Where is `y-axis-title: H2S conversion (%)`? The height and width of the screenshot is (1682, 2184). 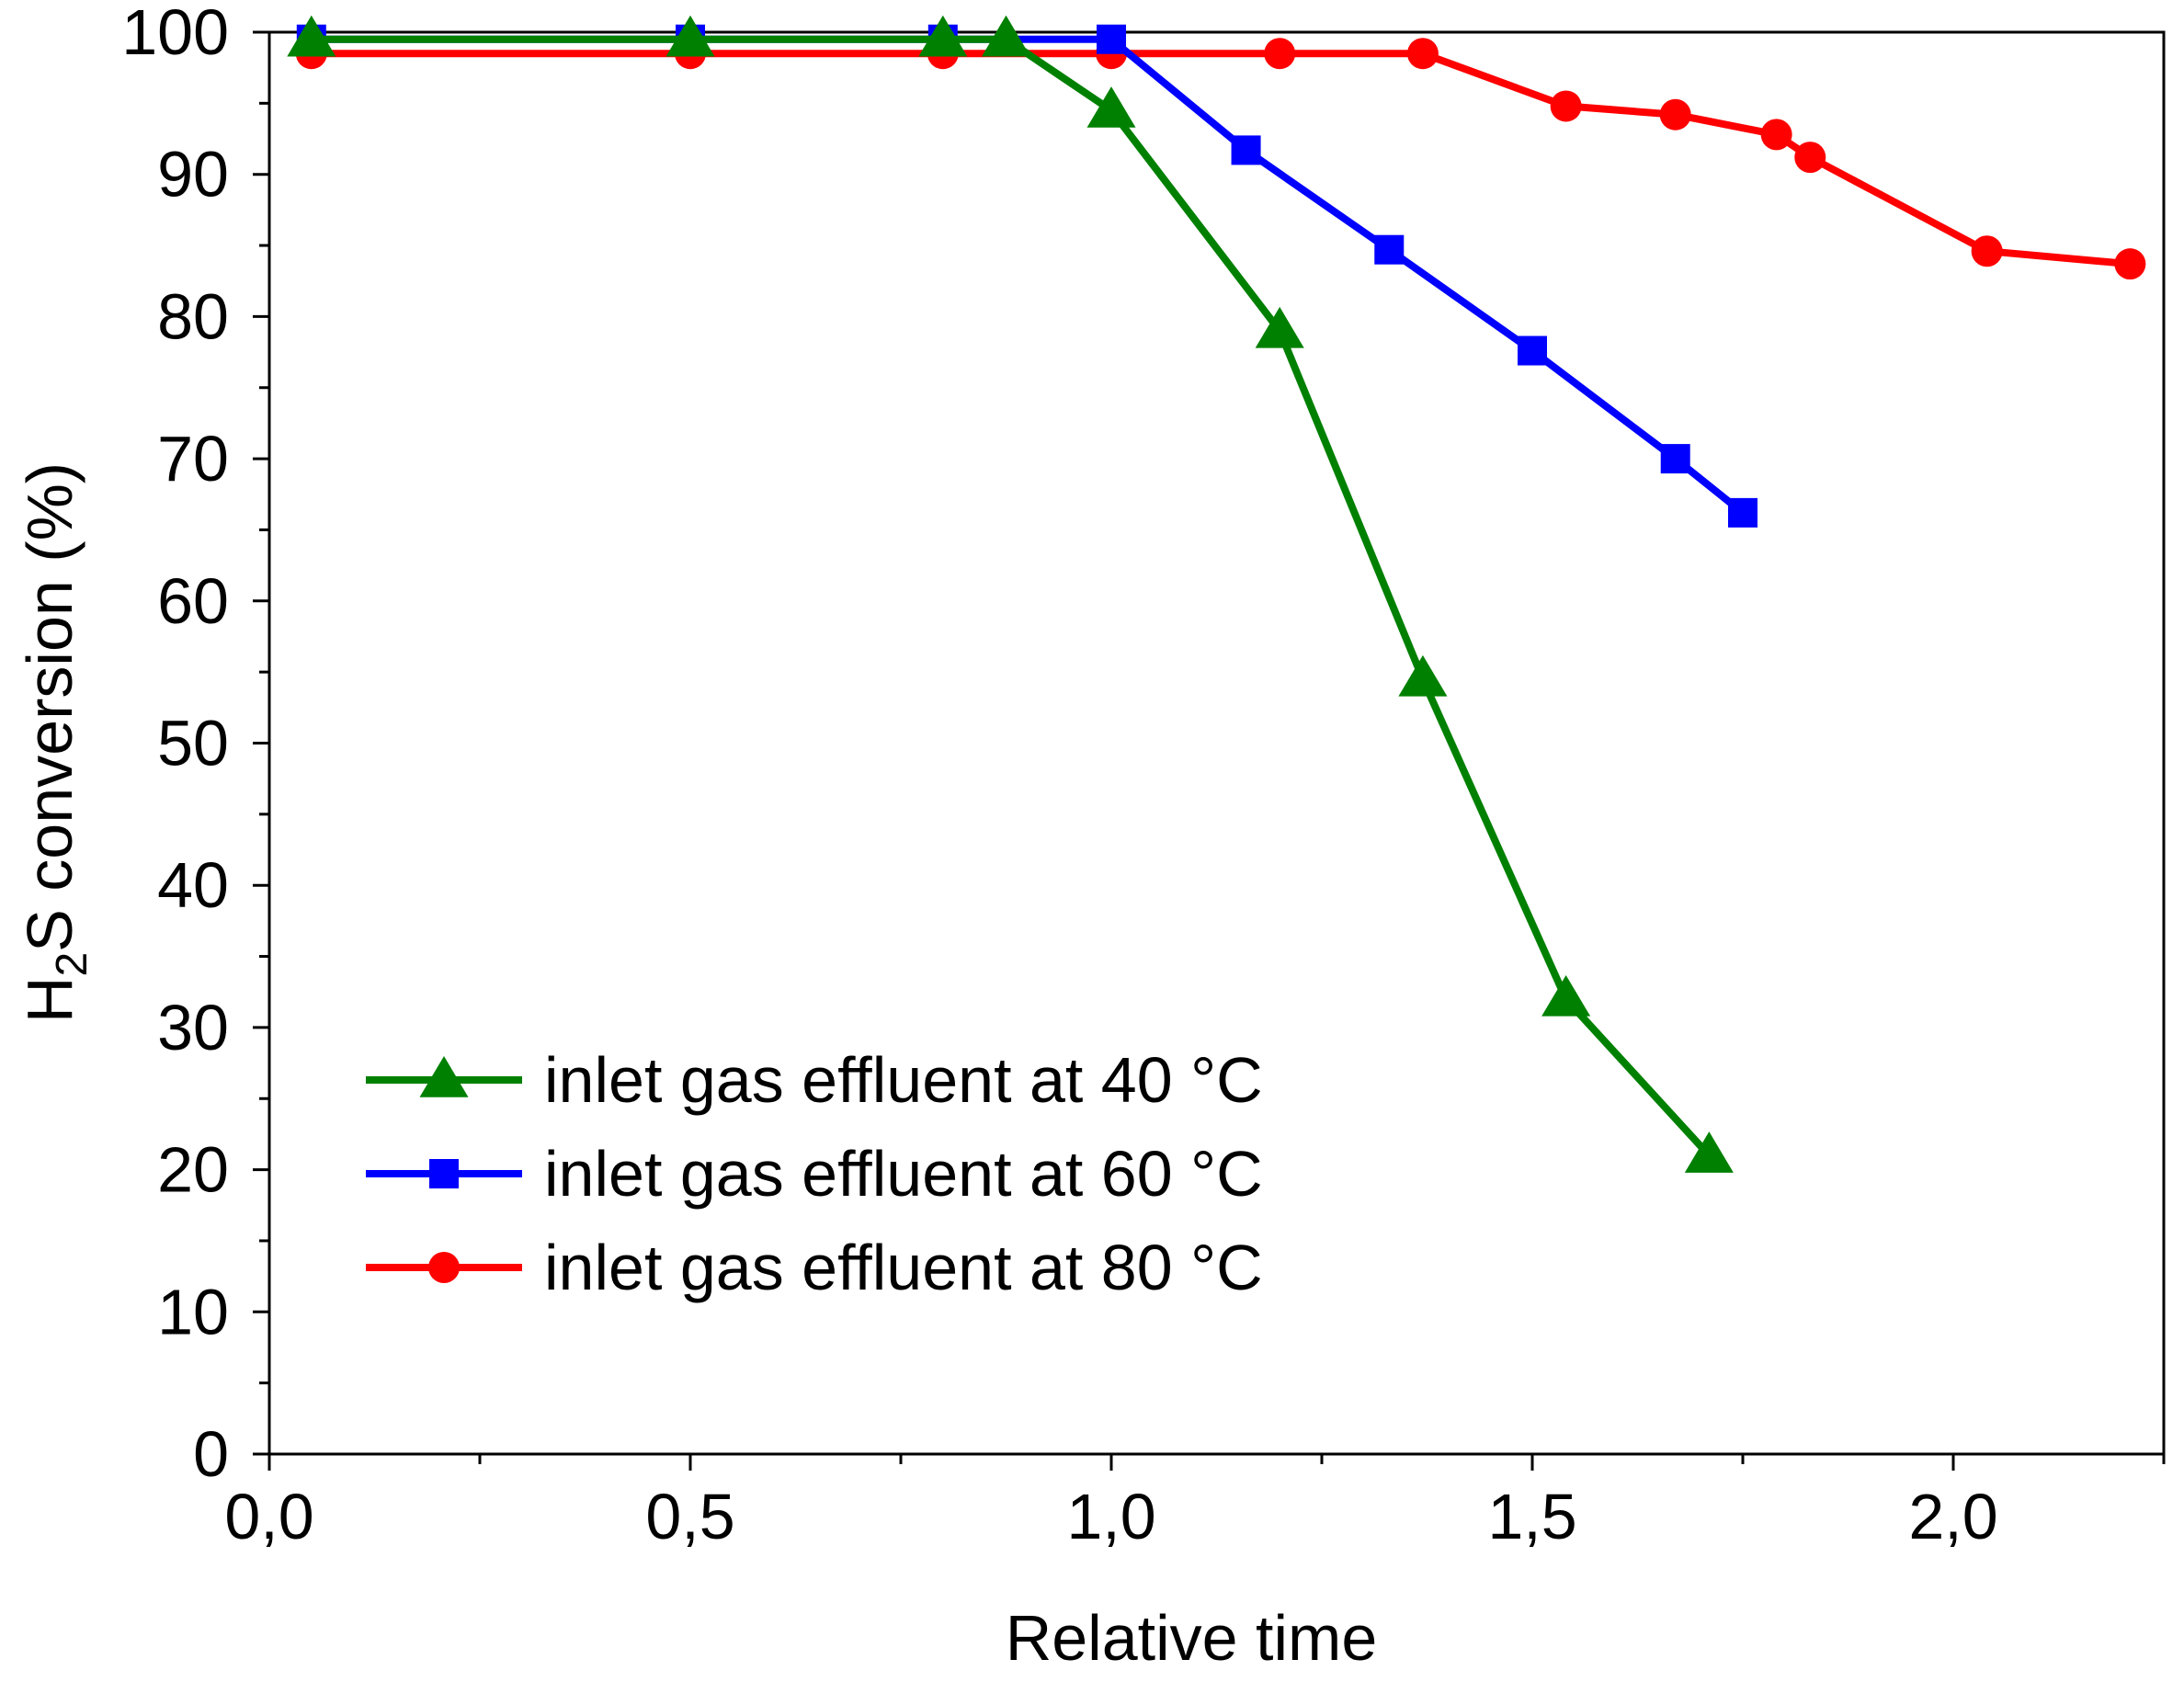
y-axis-title: H2S conversion (%) is located at coordinates (55, 742).